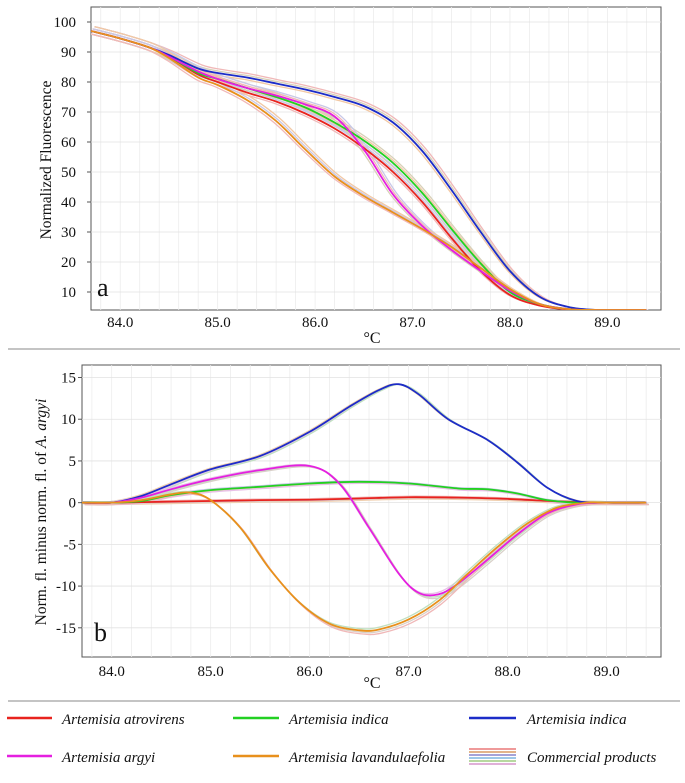 The image size is (685, 783). What do you see at coordinates (103, 287) in the screenshot?
I see `panel-a-label: a` at bounding box center [103, 287].